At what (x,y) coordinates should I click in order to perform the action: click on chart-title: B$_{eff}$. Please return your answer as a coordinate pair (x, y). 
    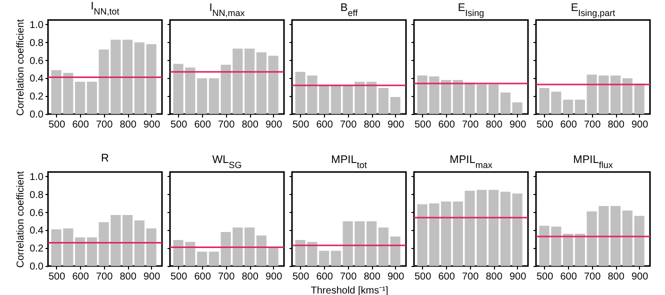
    Looking at the image, I should click on (349, 10).